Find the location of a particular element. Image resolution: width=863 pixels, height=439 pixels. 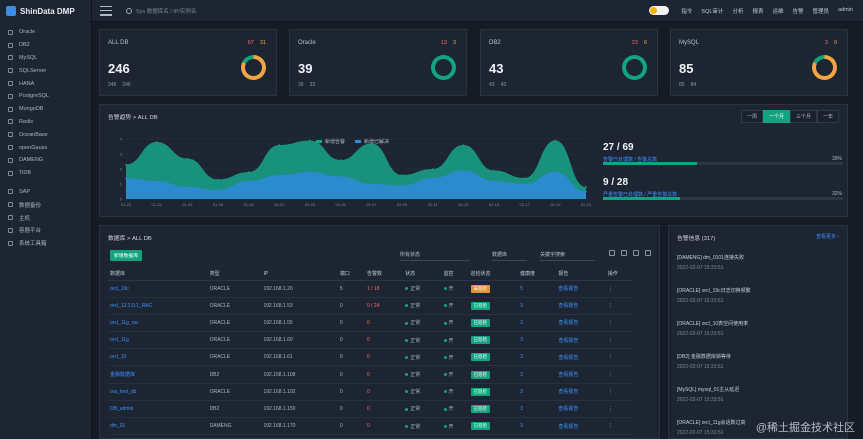

sidebar-item-toolbox: 系统工具箱 is located at coordinates (45, 243).